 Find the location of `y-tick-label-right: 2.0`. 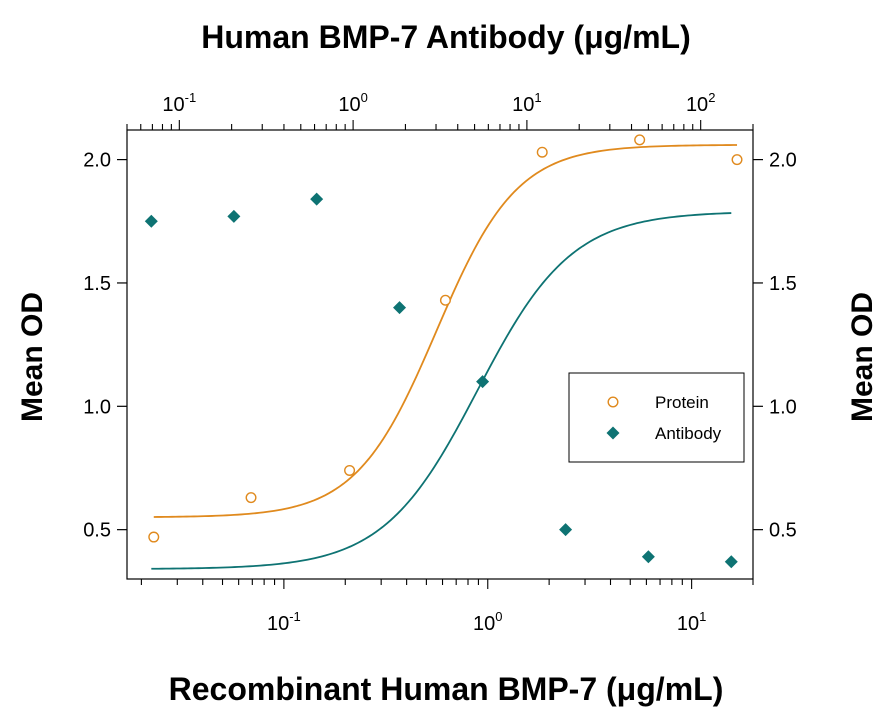

y-tick-label-right: 2.0 is located at coordinates (783, 161).